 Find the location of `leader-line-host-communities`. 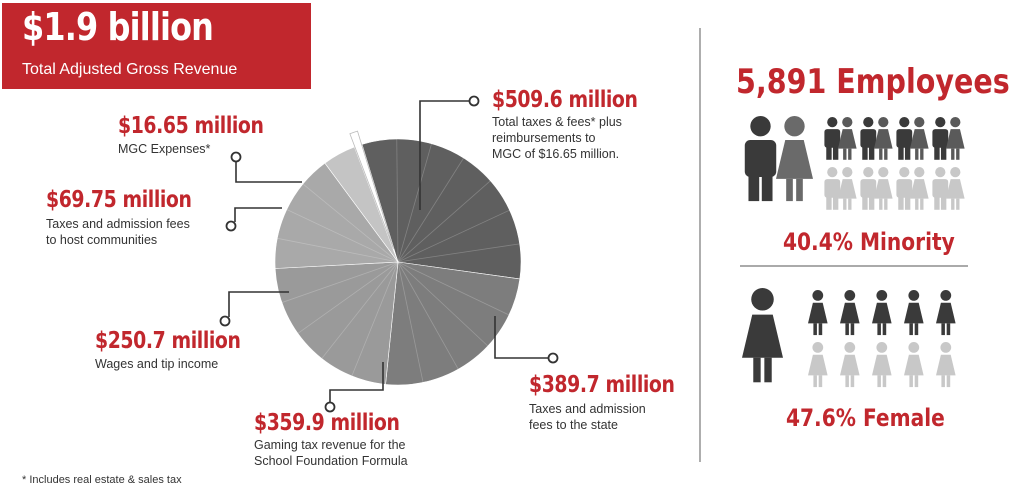

leader-line-host-communities is located at coordinates (258, 214).